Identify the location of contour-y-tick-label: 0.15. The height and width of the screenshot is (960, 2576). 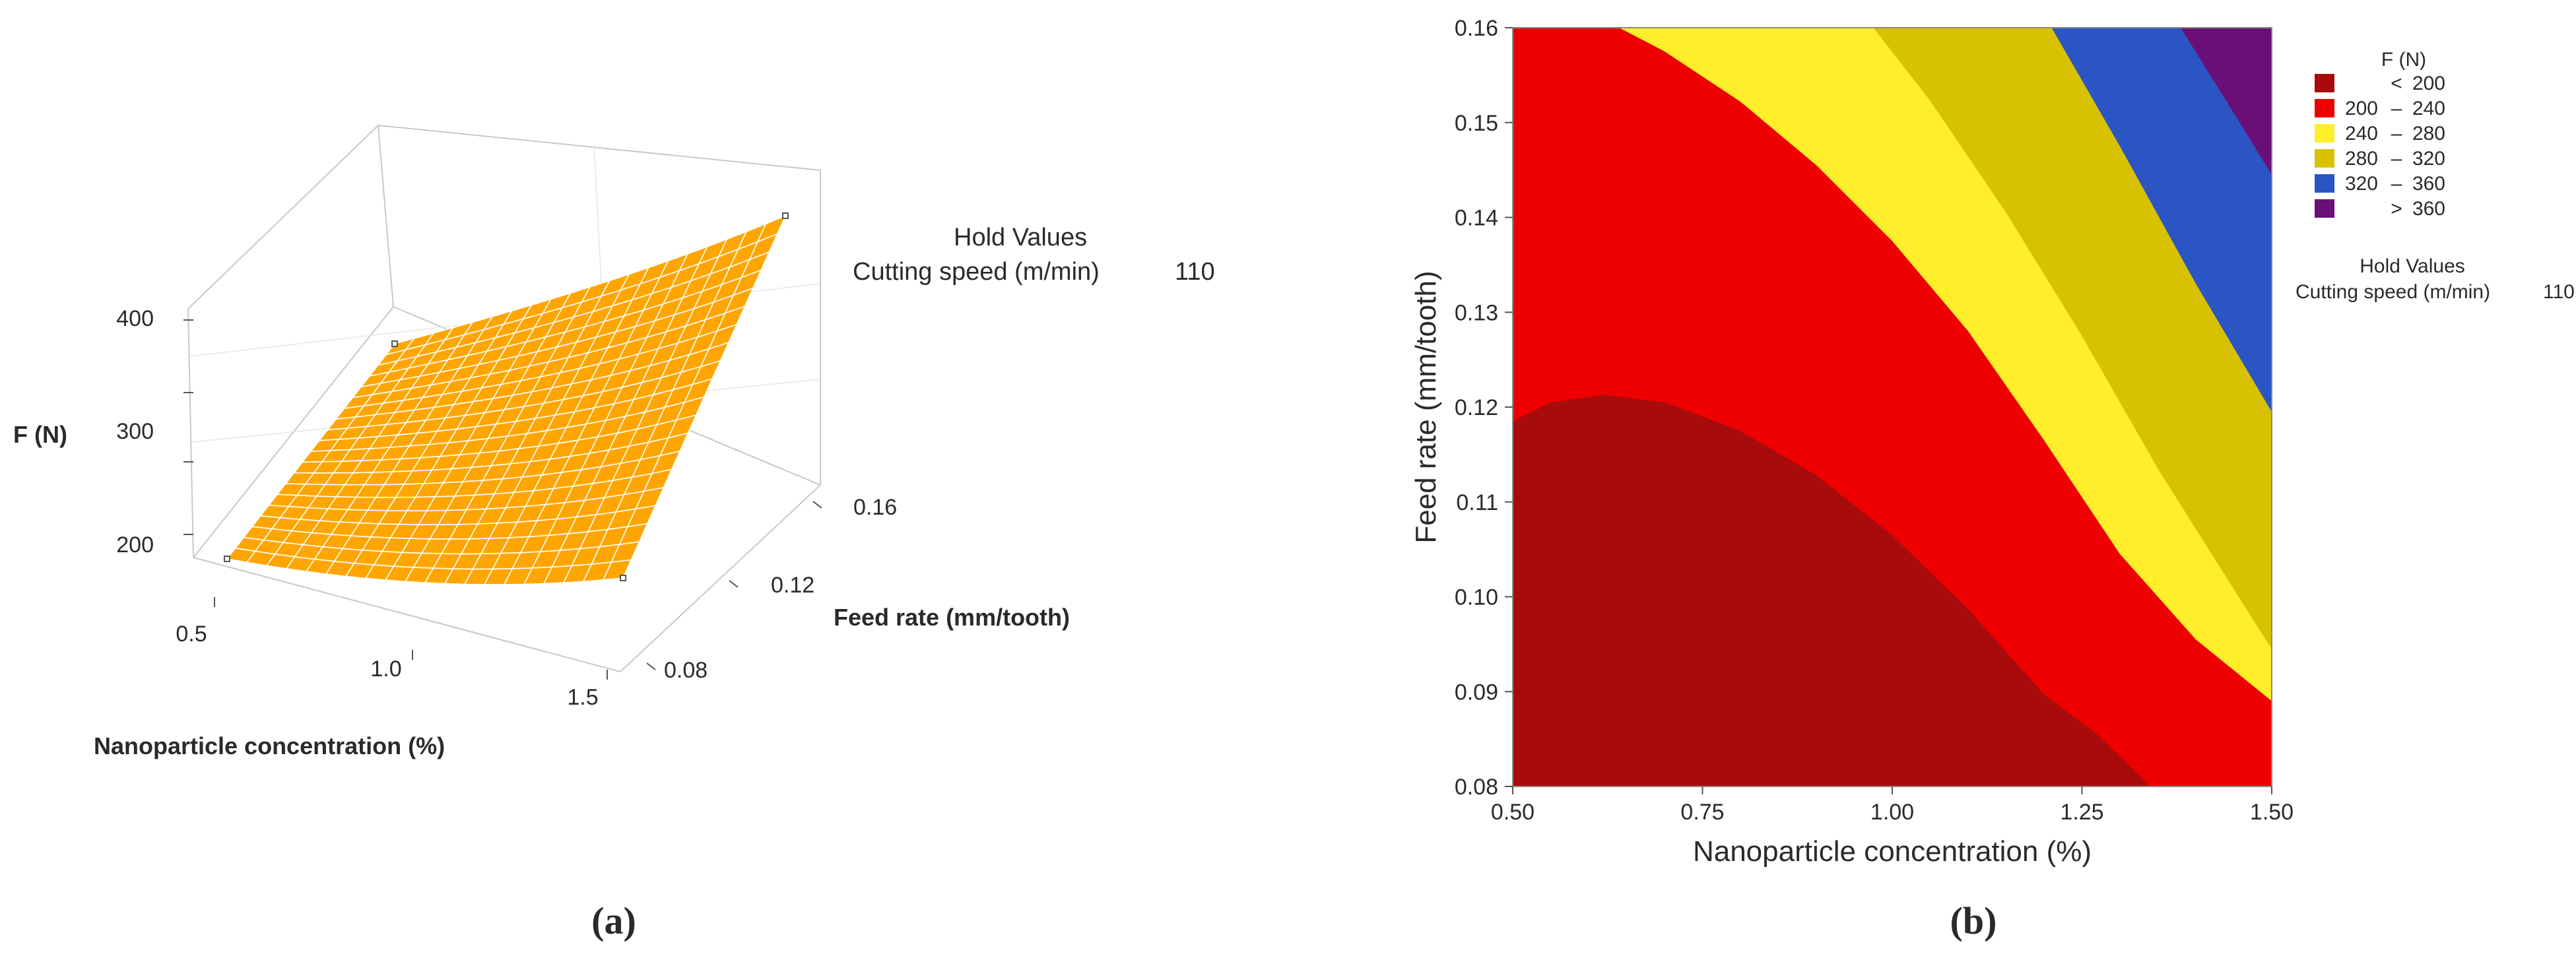
(1476, 123).